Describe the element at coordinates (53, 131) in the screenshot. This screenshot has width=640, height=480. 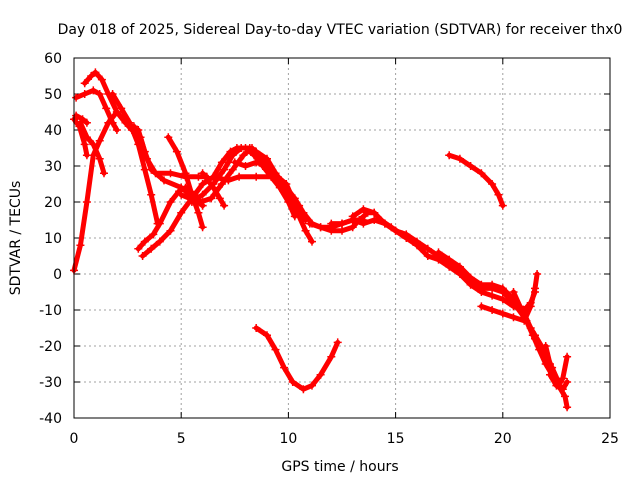
I see `y-tick-label: 40` at that location.